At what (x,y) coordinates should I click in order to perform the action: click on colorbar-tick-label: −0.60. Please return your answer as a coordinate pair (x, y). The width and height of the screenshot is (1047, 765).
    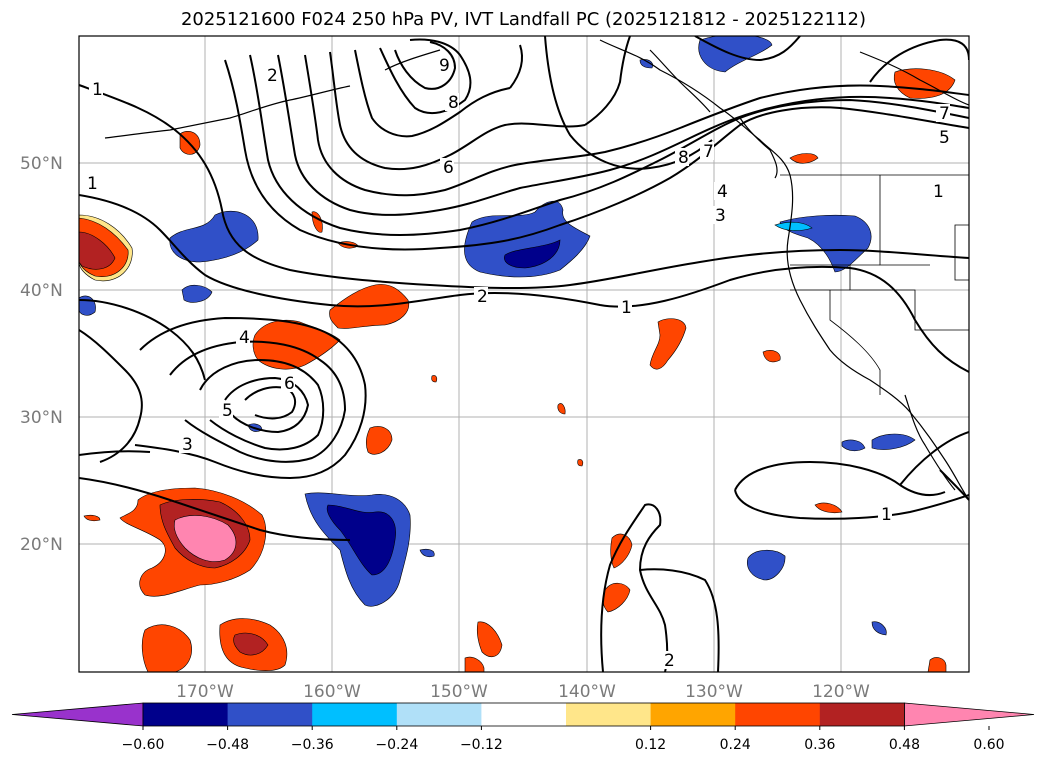
    Looking at the image, I should click on (143, 745).